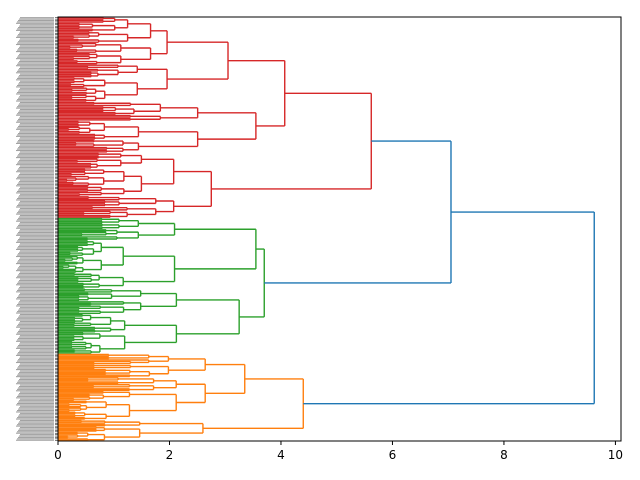 The image size is (640, 480). What do you see at coordinates (281, 455) in the screenshot?
I see `x-tick-label: 4` at bounding box center [281, 455].